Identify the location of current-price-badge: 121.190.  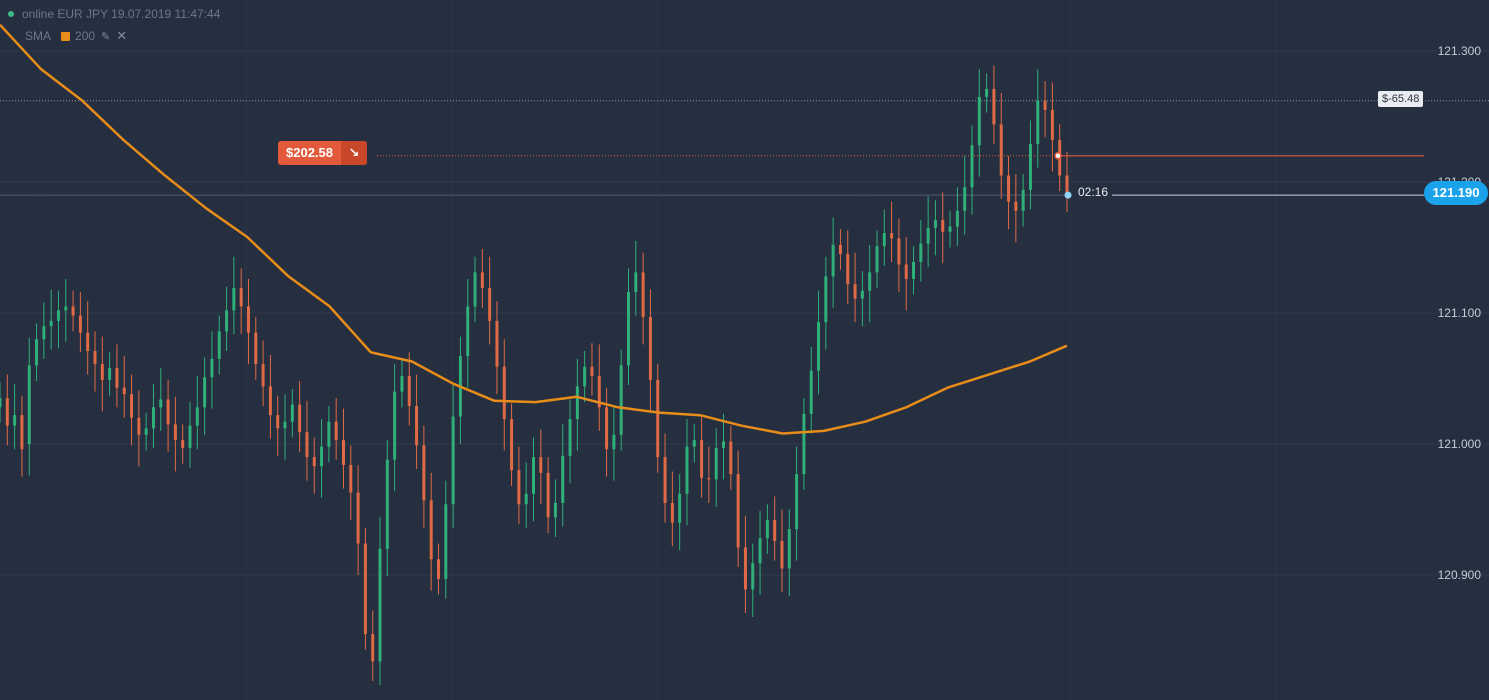
(1456, 193).